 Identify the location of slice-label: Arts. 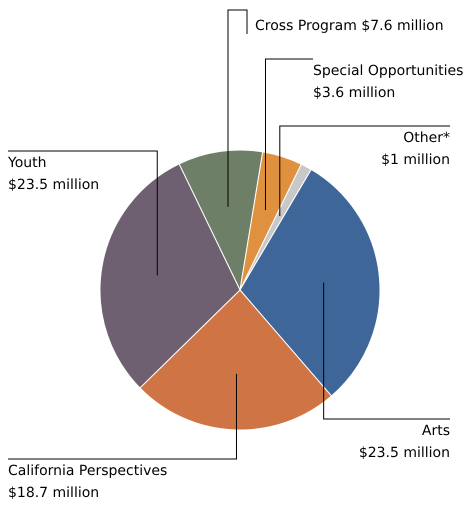
(436, 431).